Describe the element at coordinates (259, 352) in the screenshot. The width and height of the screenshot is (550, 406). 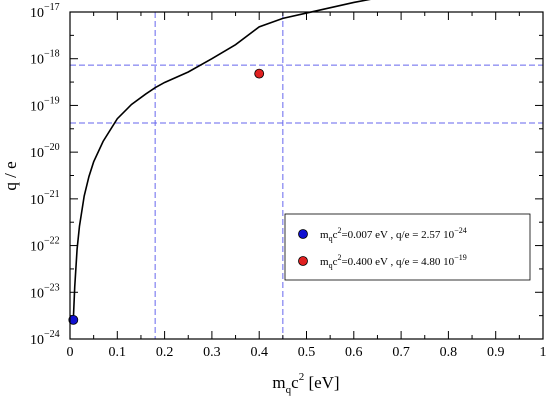
I see `x-tick-label-4: 0.4` at that location.